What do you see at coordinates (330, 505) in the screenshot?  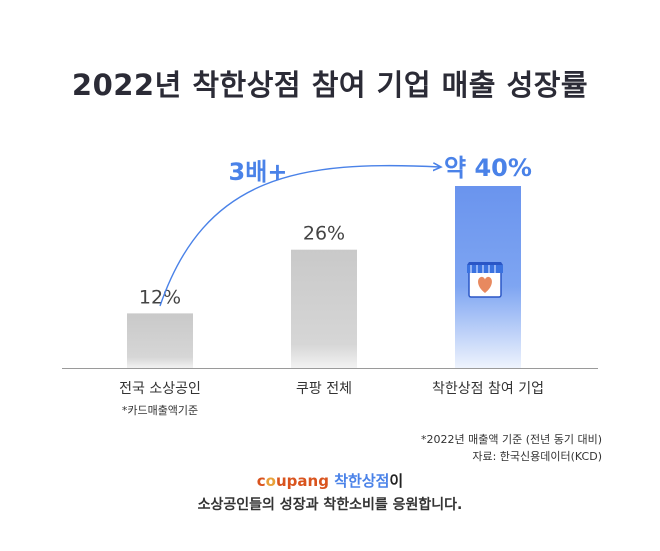 I see `tagline: 소상공인들의 성장과 착한소비를 응원합니다.` at bounding box center [330, 505].